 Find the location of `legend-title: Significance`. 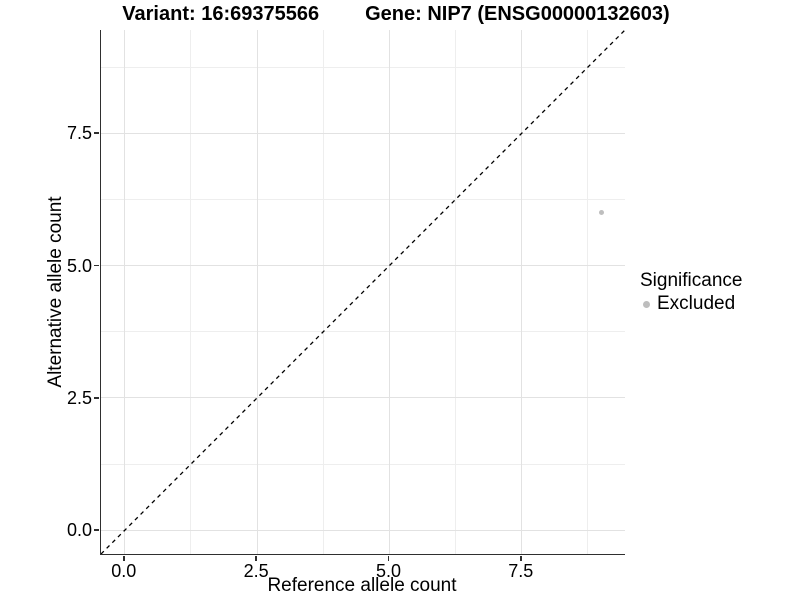

legend-title: Significance is located at coordinates (691, 280).